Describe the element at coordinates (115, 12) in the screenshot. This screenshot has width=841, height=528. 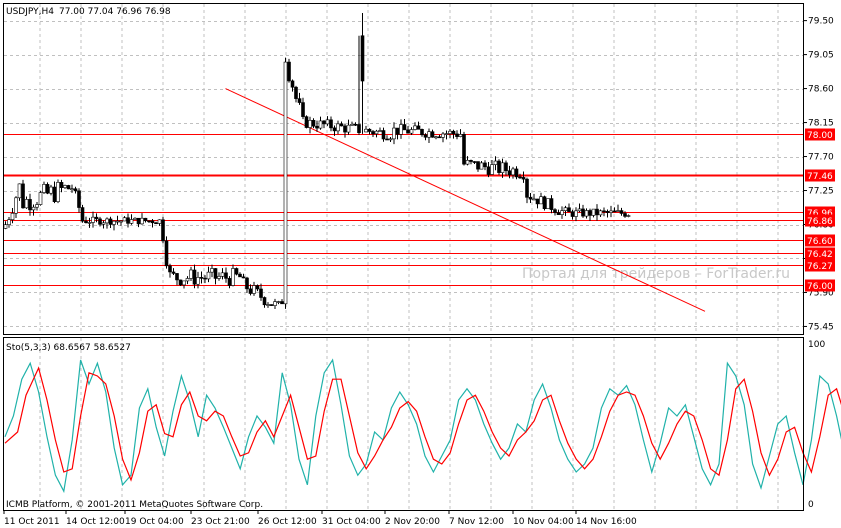
I see `ohlc-values: 77.00 77.04 76.96 76.98` at that location.